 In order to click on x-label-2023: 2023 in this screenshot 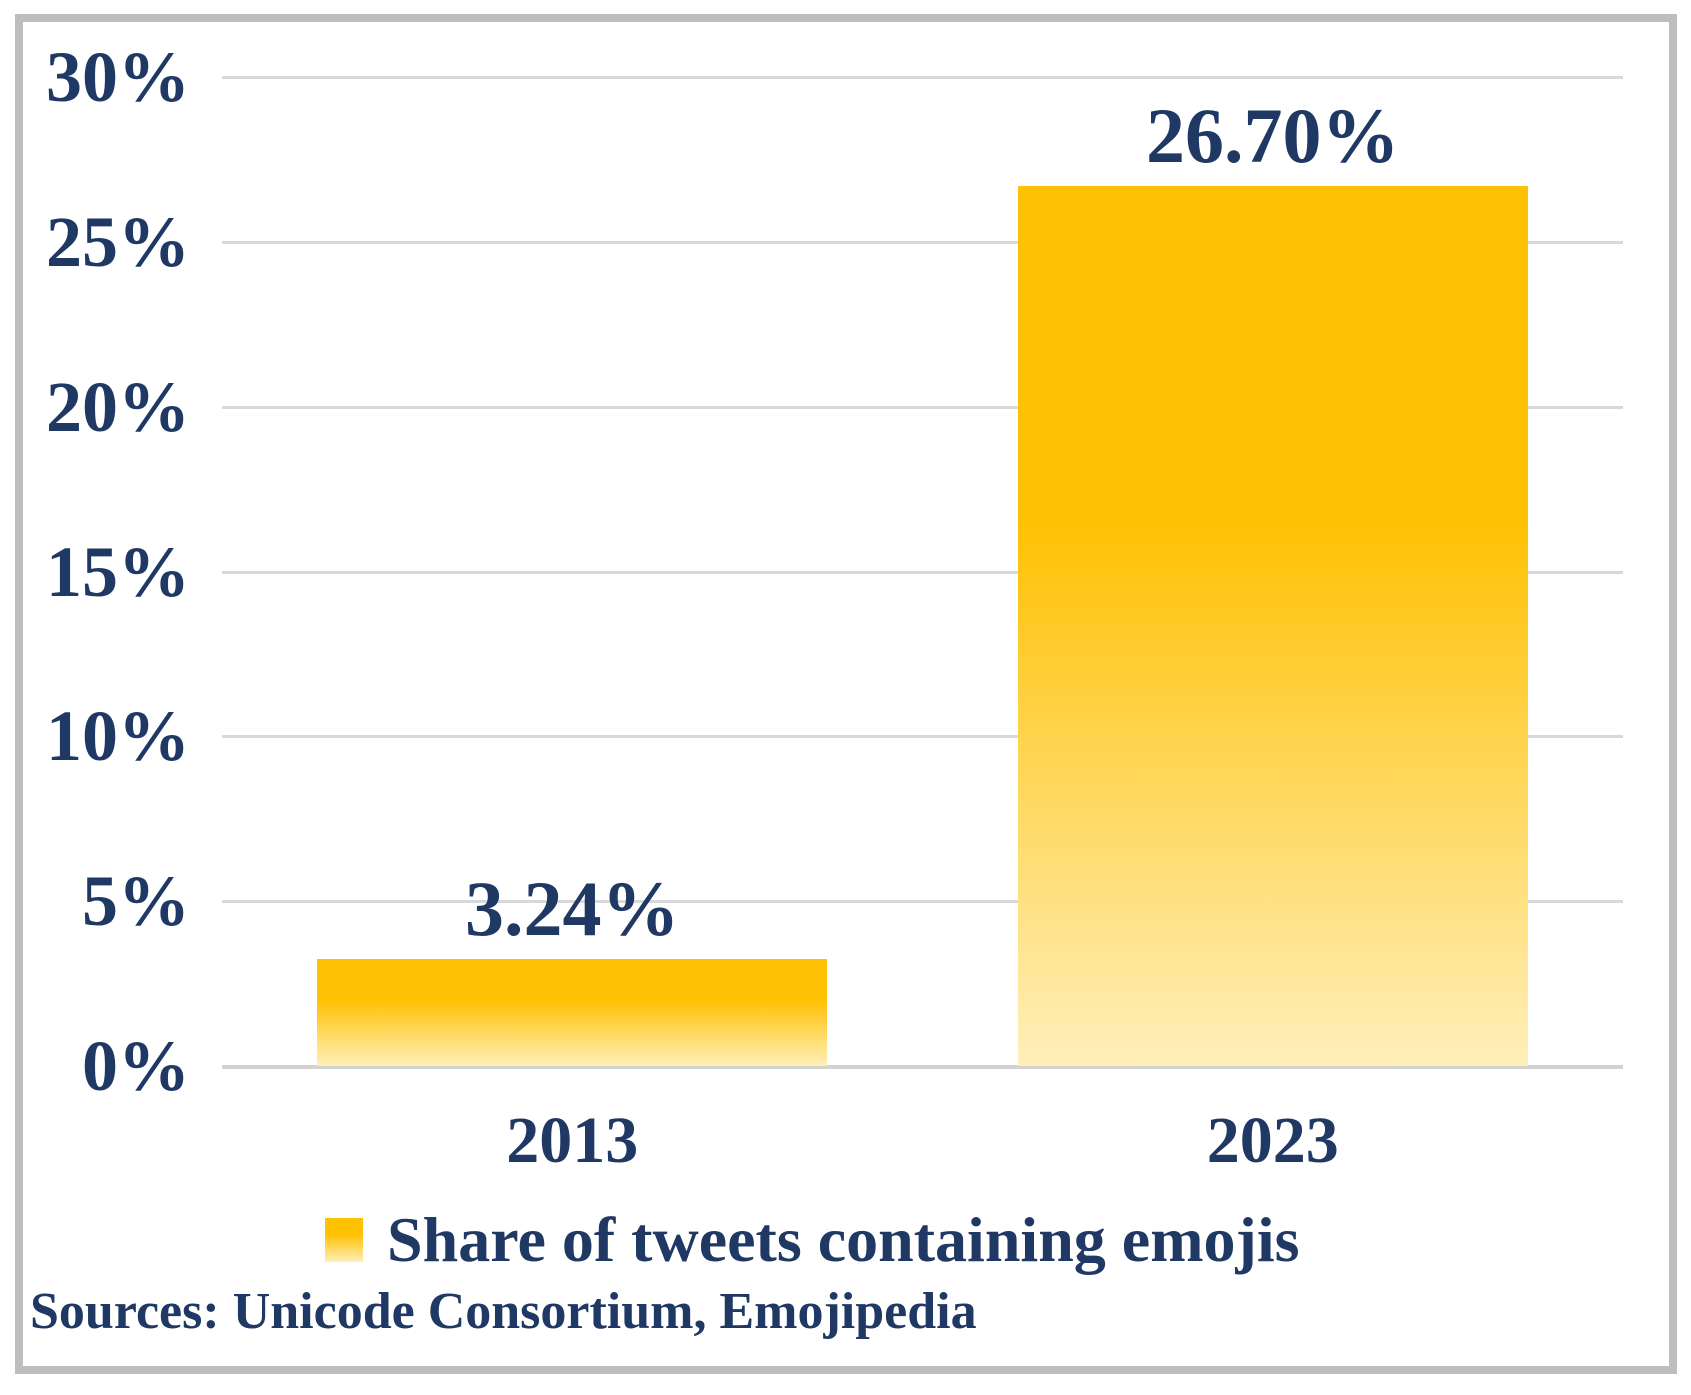, I will do `click(1272, 1140)`.